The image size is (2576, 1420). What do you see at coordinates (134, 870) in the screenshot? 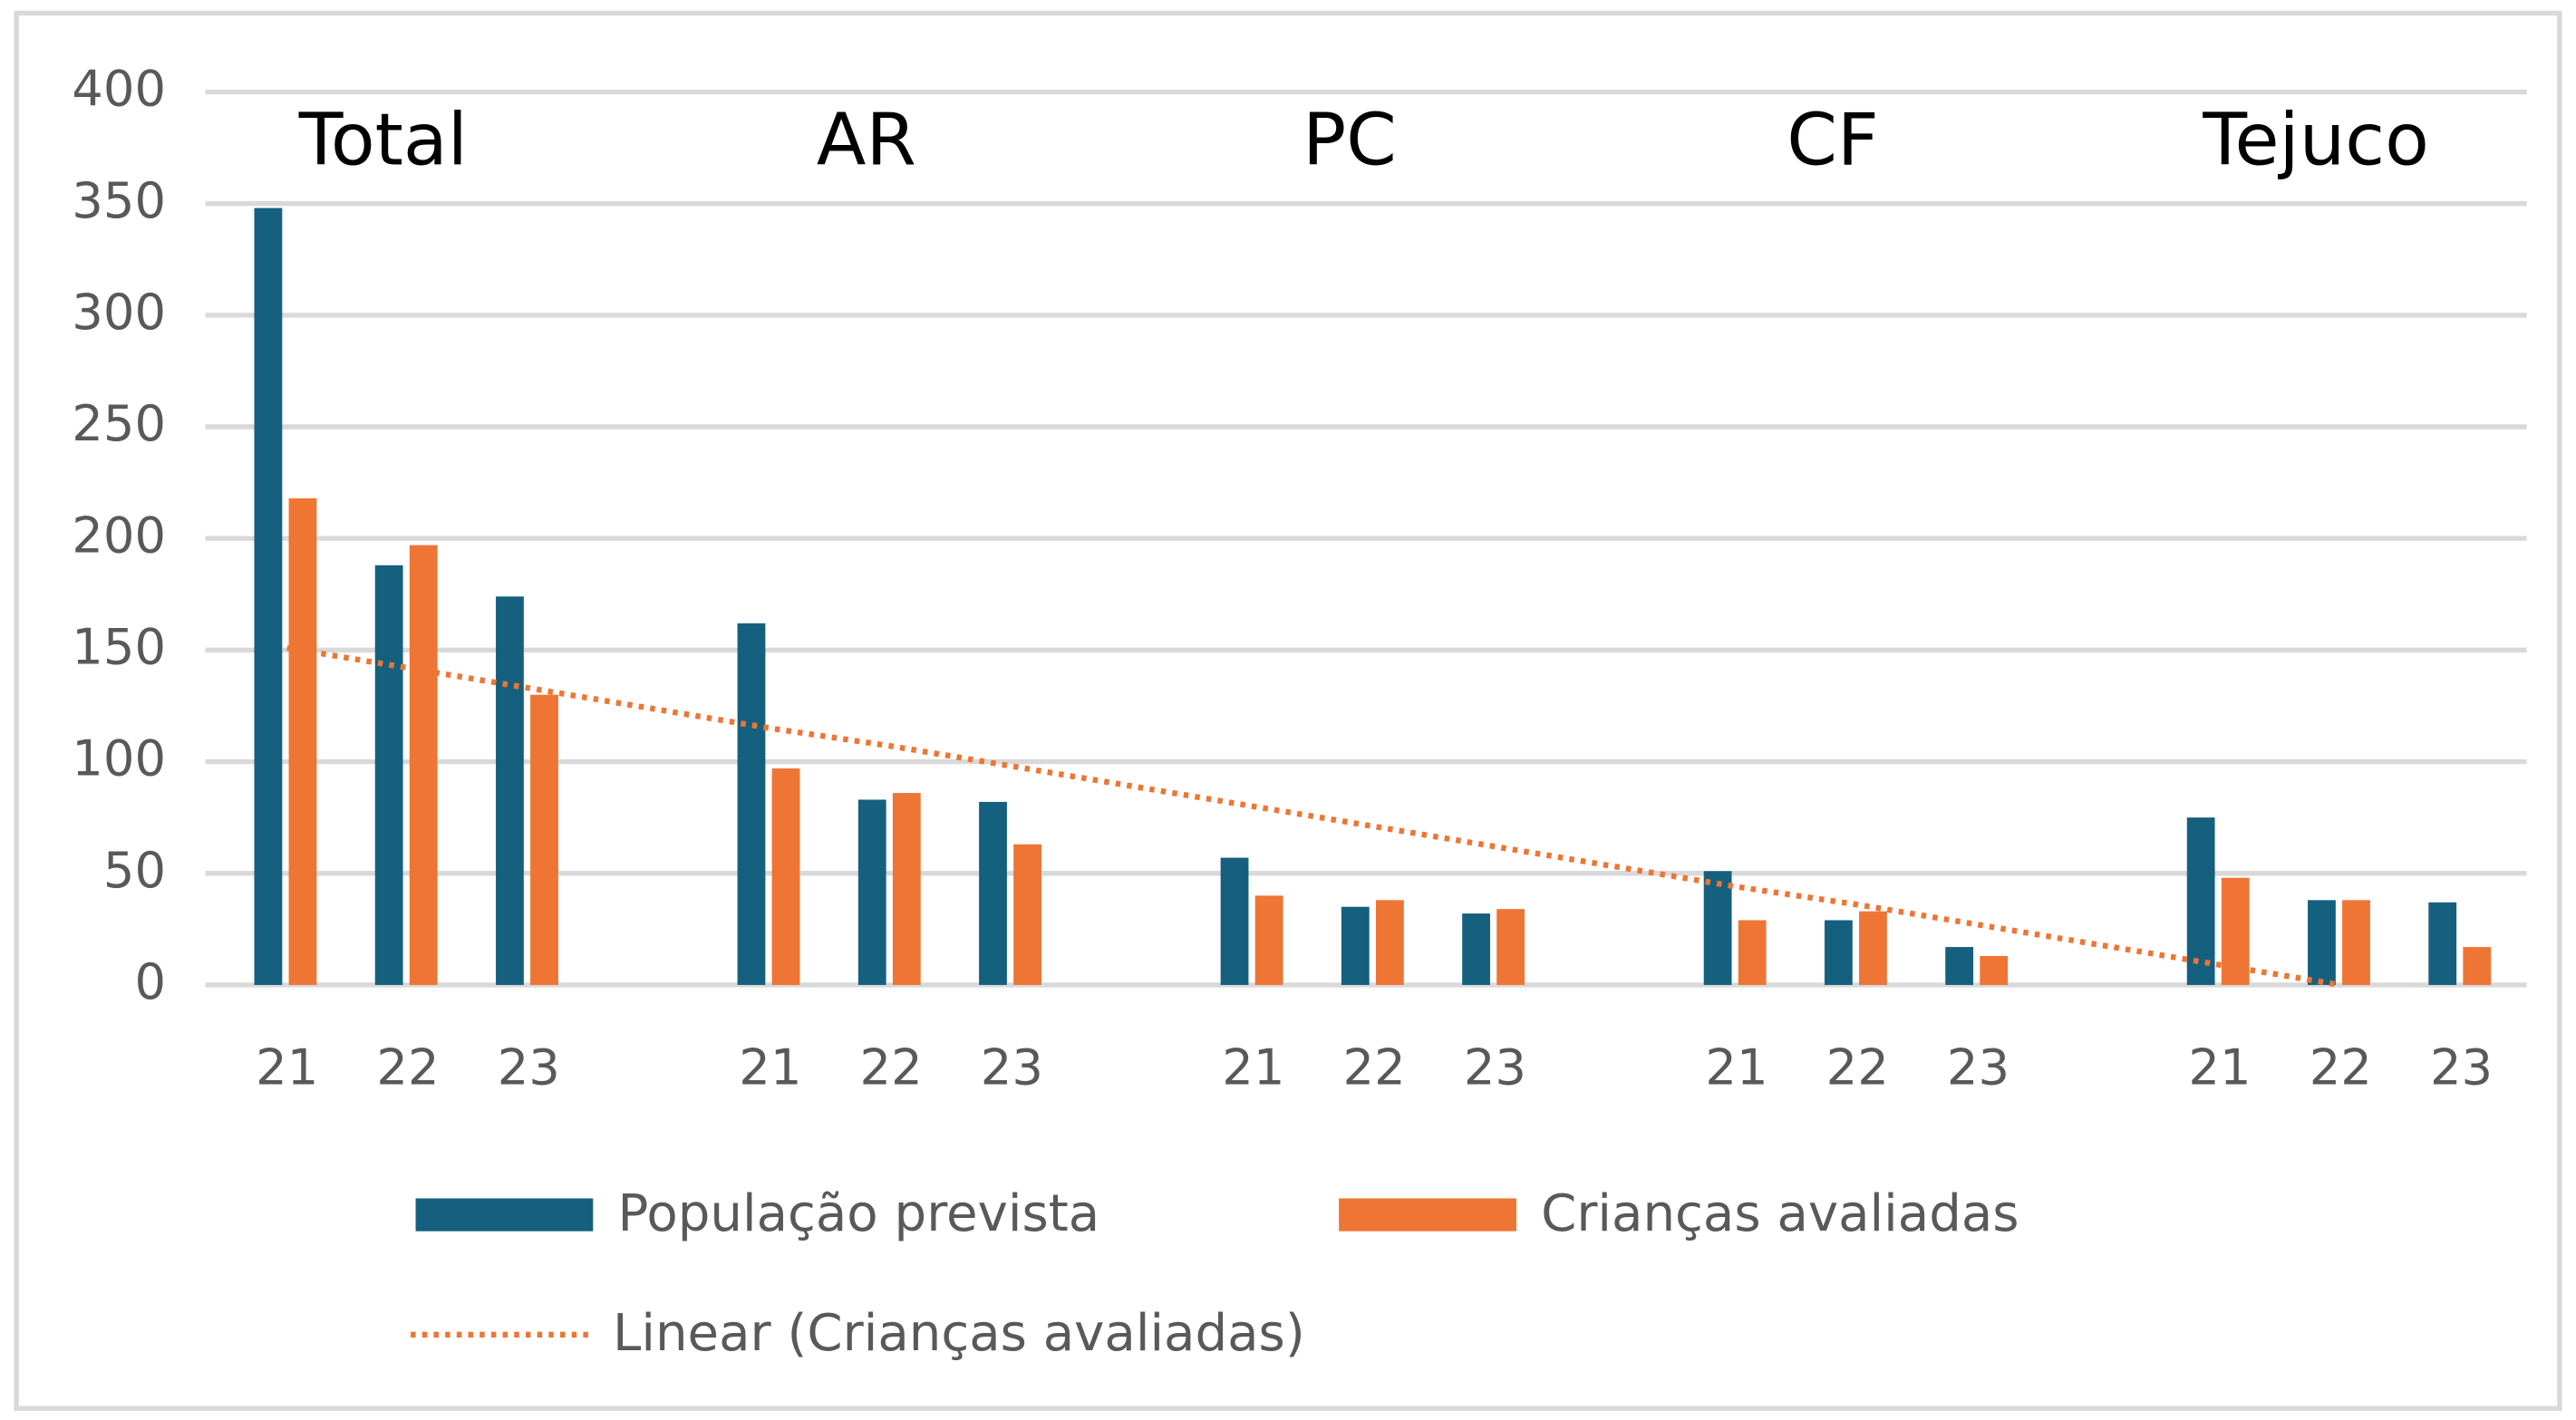
I see `y-tick-label: 50` at bounding box center [134, 870].